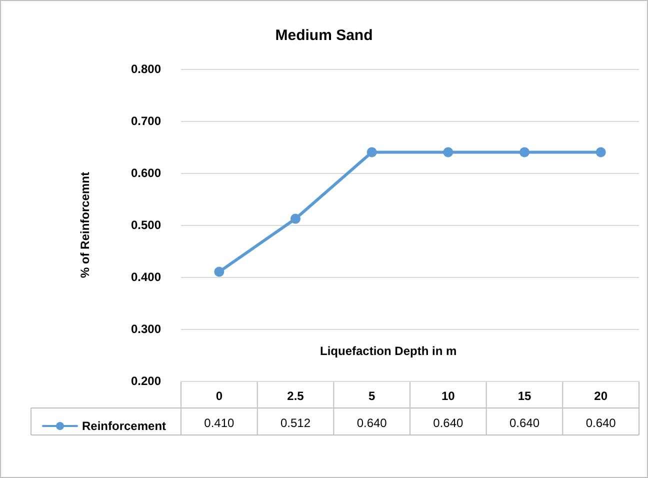  What do you see at coordinates (146, 121) in the screenshot?
I see `y-tick-label: 0.700` at bounding box center [146, 121].